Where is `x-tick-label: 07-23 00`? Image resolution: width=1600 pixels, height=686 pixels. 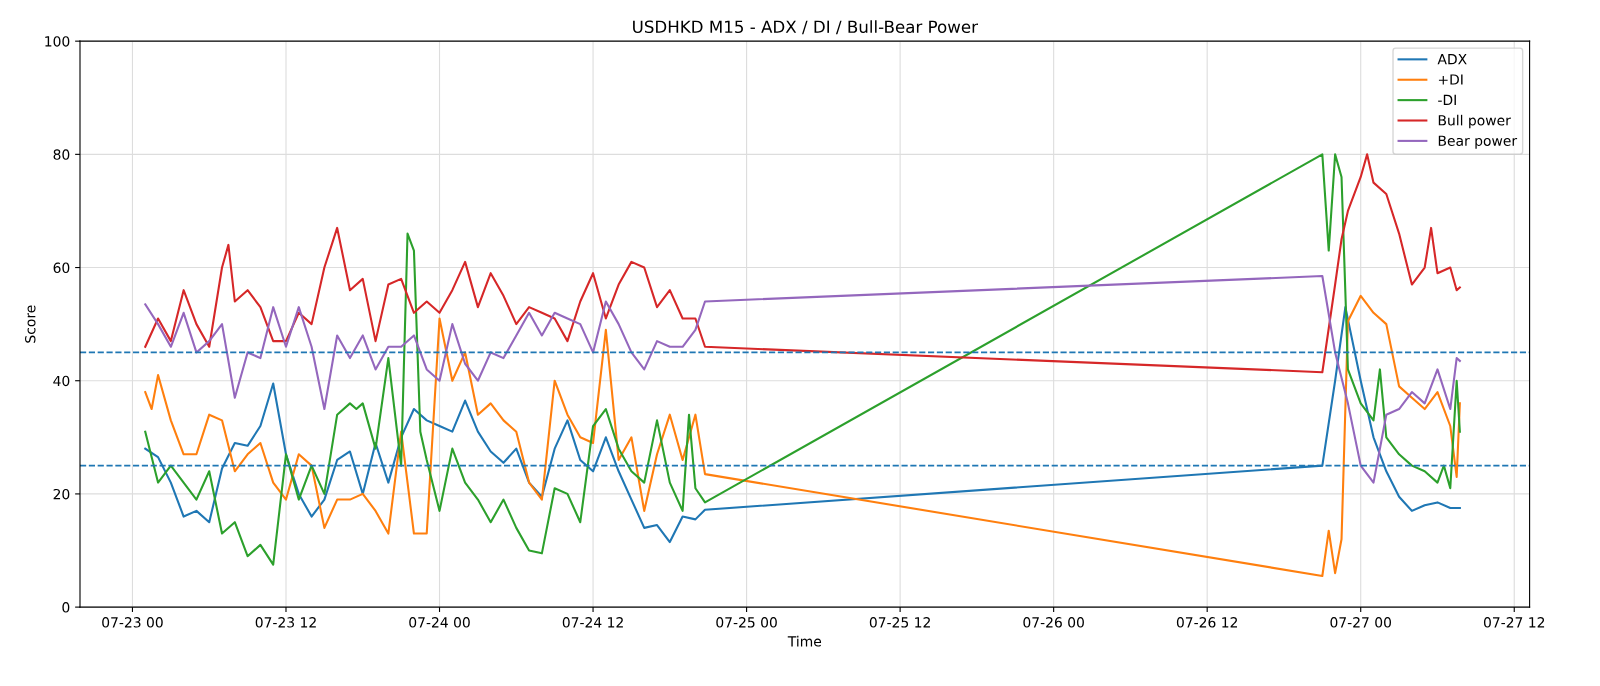
x-tick-label: 07-23 00 is located at coordinates (132, 622).